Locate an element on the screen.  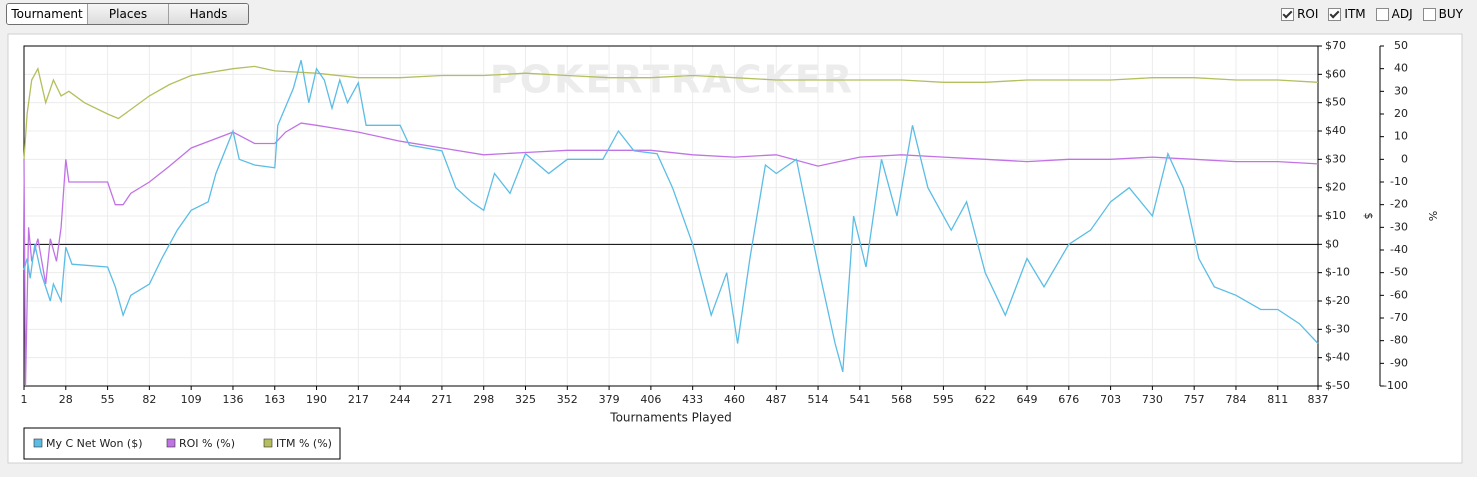
y-tick-label: $50 is located at coordinates (1335, 102).